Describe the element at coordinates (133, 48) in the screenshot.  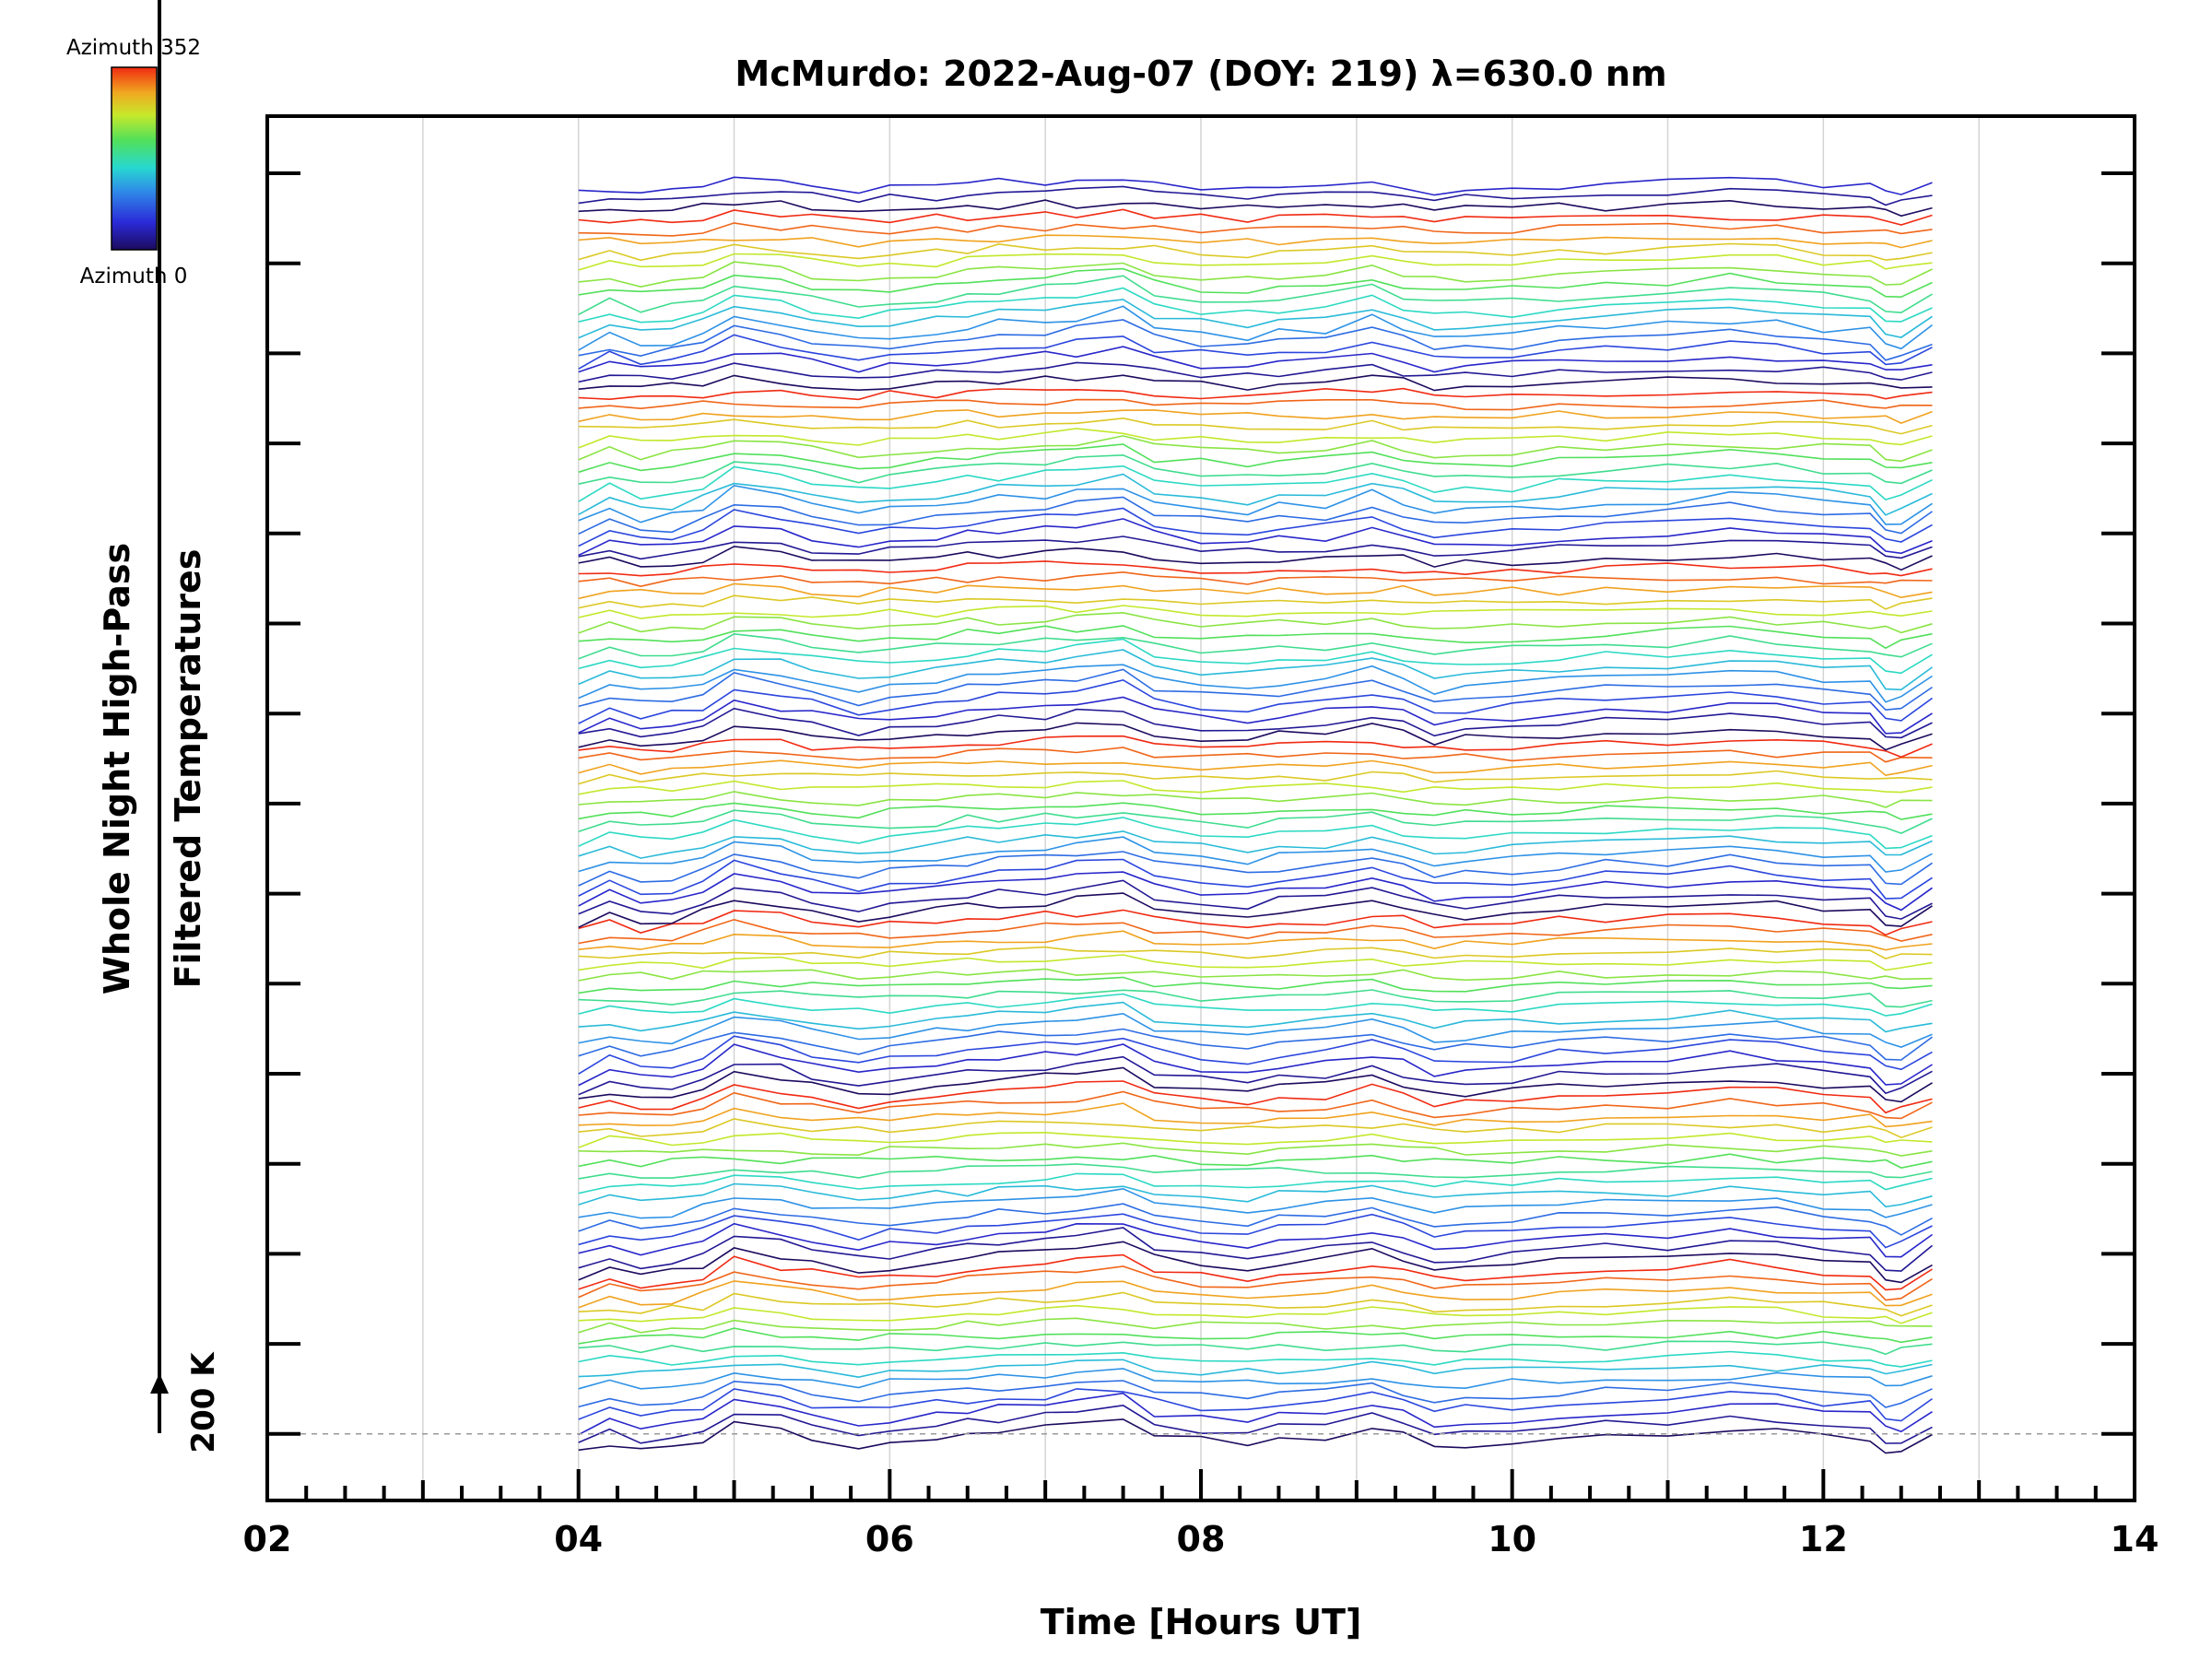
I see `colorbar-top-label: Azimuth 352` at that location.